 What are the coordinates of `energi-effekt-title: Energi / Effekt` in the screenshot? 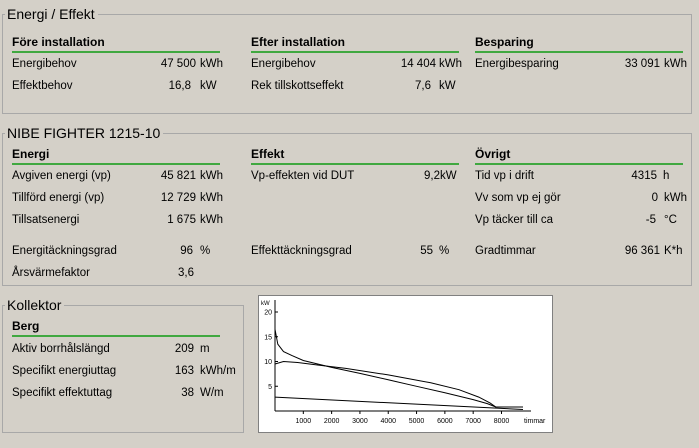 It's located at (51, 14).